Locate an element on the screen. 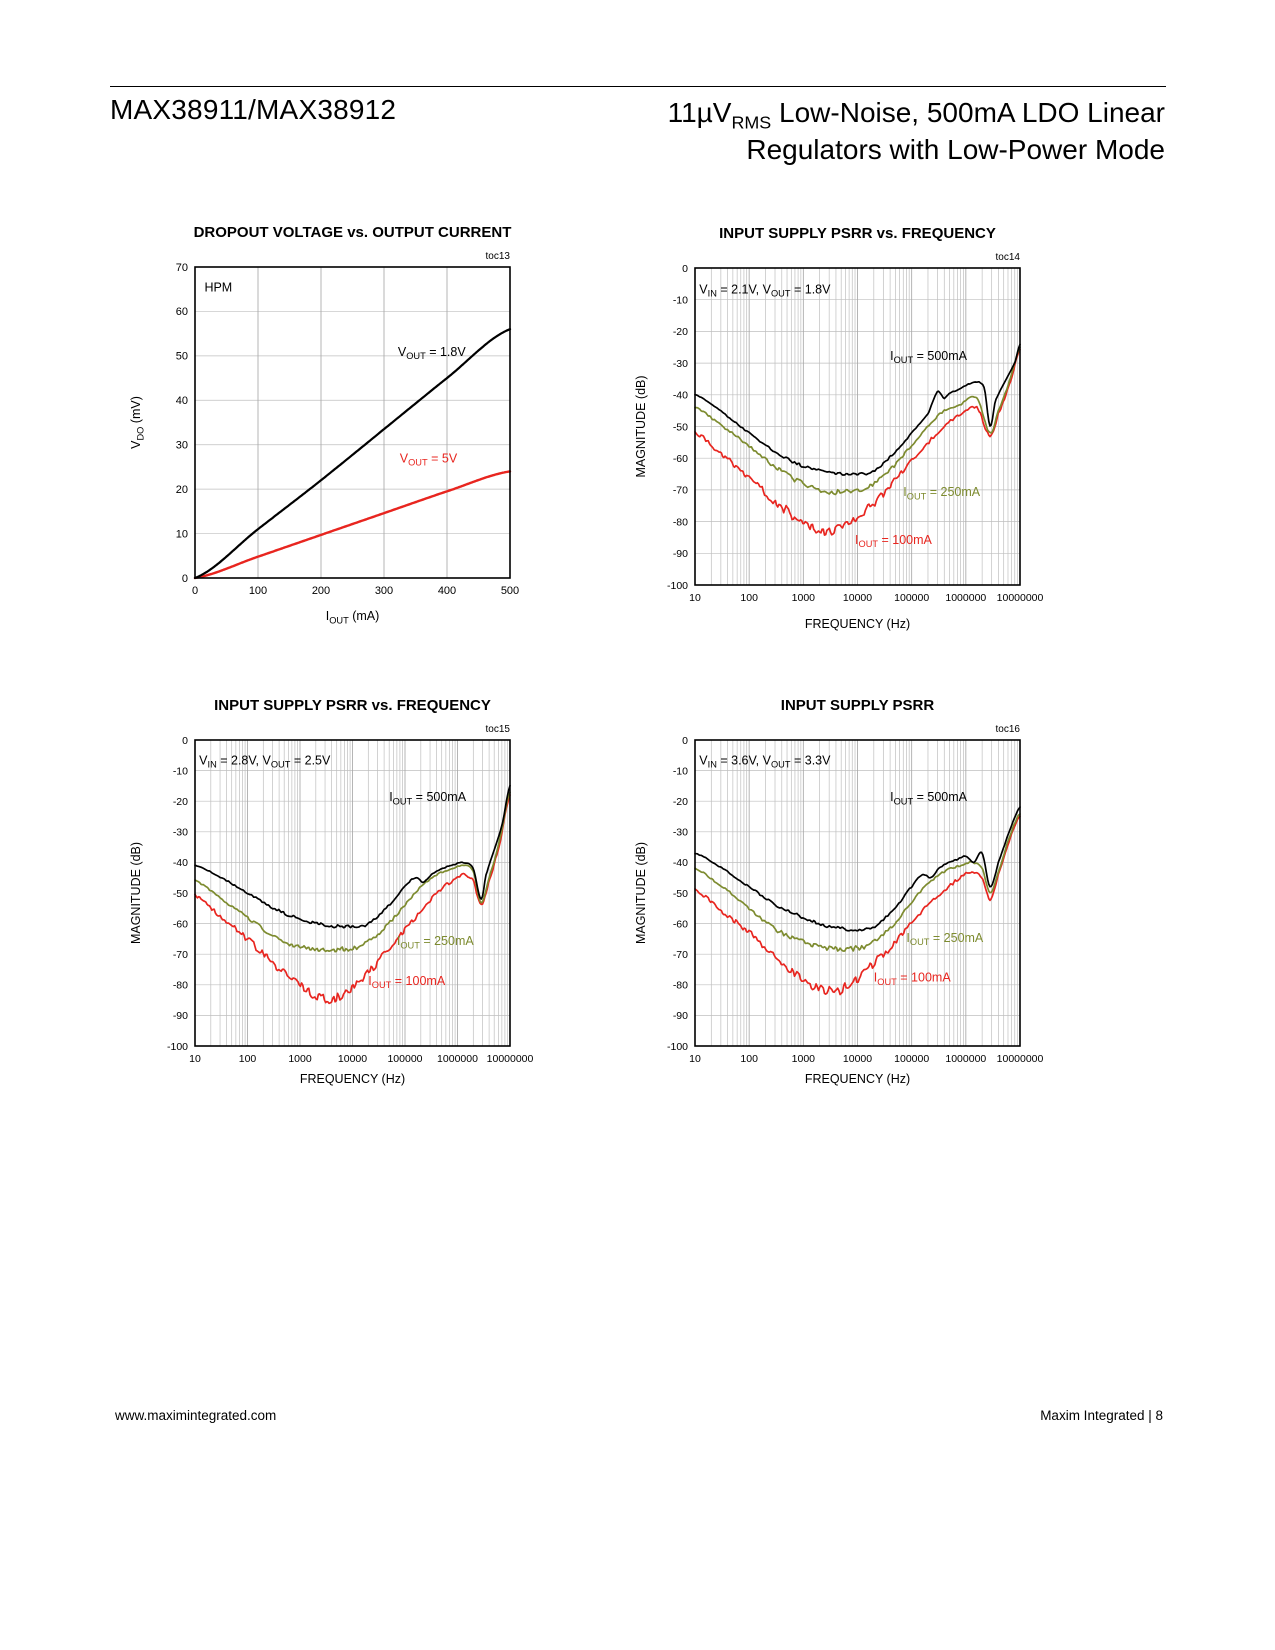 The image size is (1275, 1650). header-rule is located at coordinates (638, 86).